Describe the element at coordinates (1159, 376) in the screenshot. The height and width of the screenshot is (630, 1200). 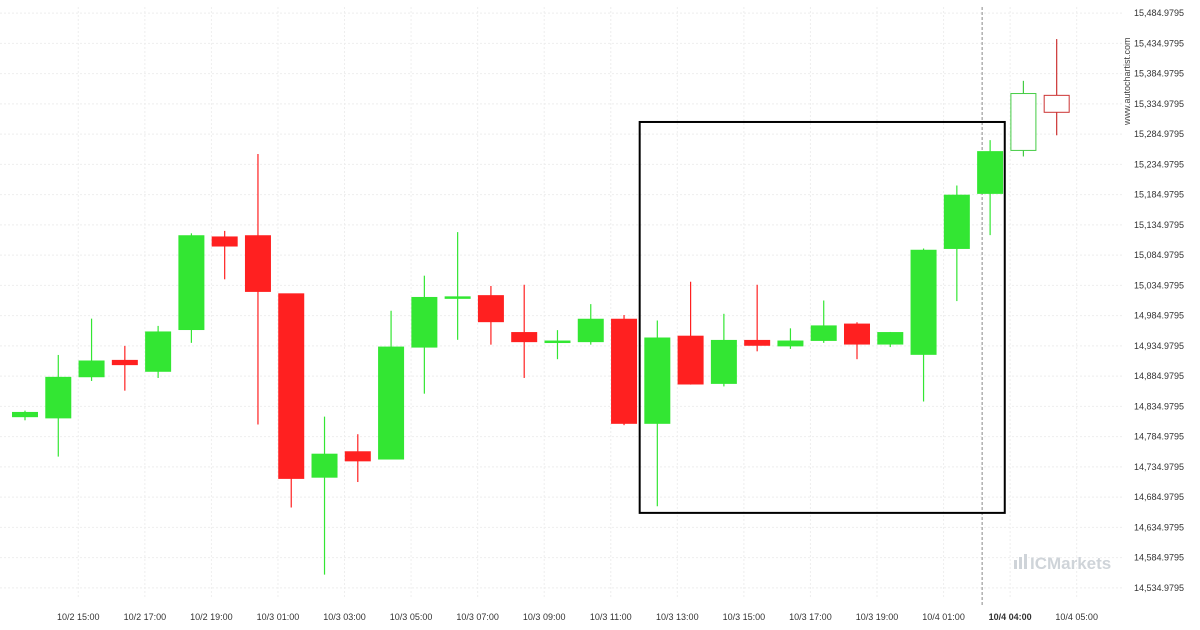
I see `y-tick-label: 14,884.9795` at that location.